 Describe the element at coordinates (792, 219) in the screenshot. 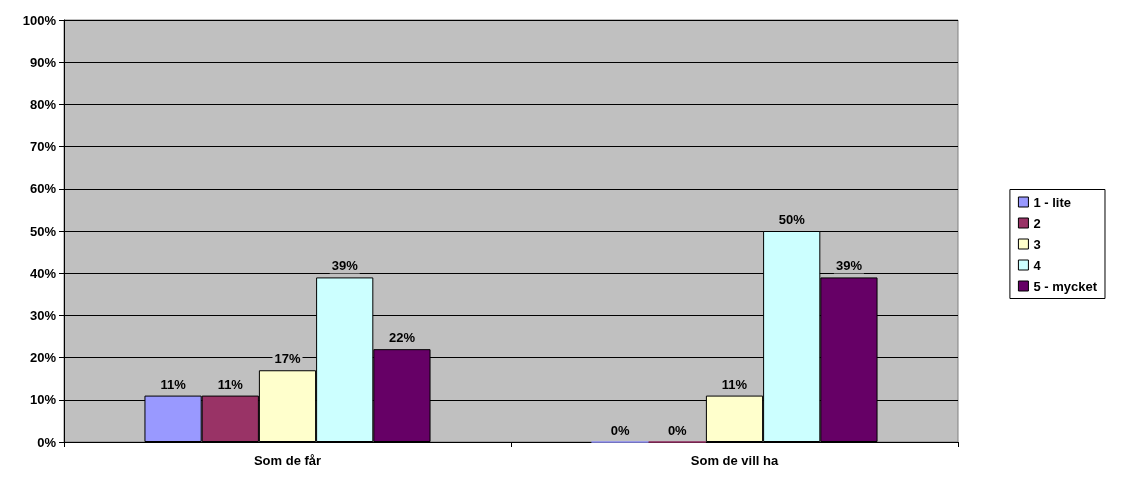

I see `data-label: 50%` at that location.